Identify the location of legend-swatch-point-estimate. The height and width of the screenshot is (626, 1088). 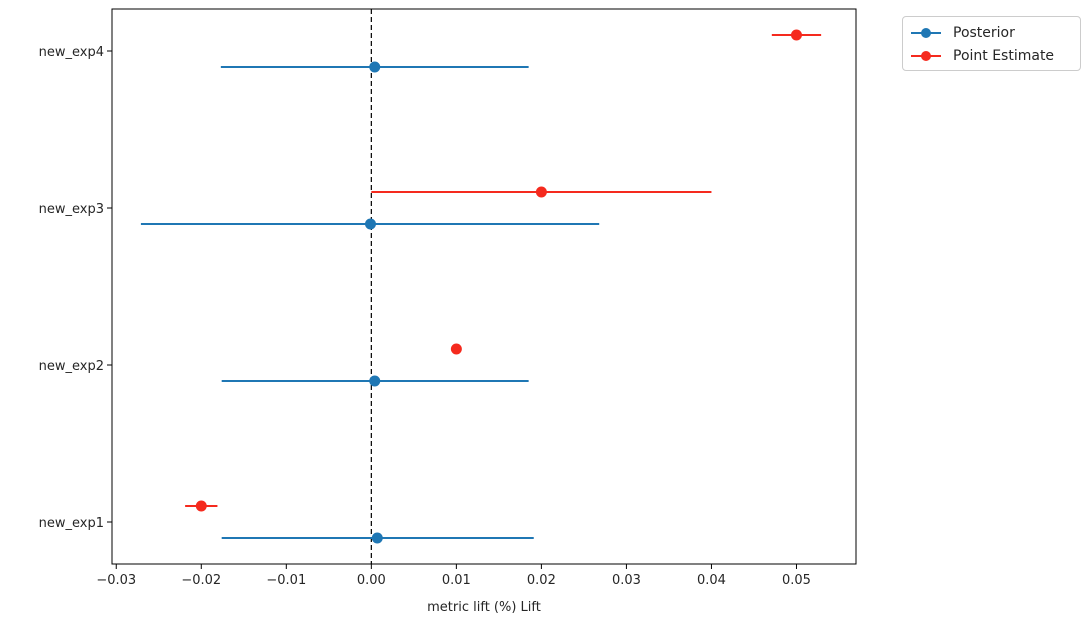
(926, 56).